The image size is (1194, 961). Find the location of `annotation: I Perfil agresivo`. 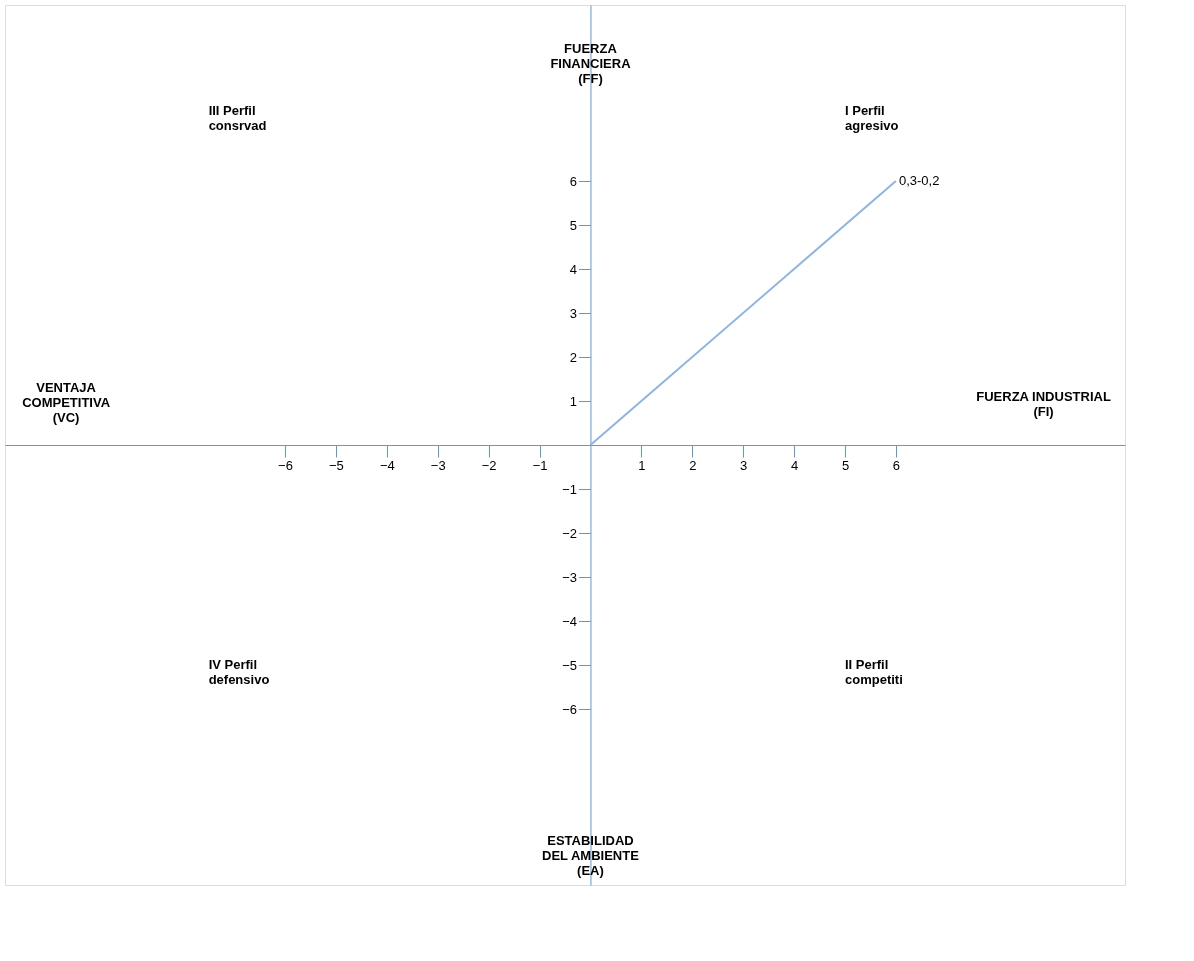

annotation: I Perfil agresivo is located at coordinates (872, 117).